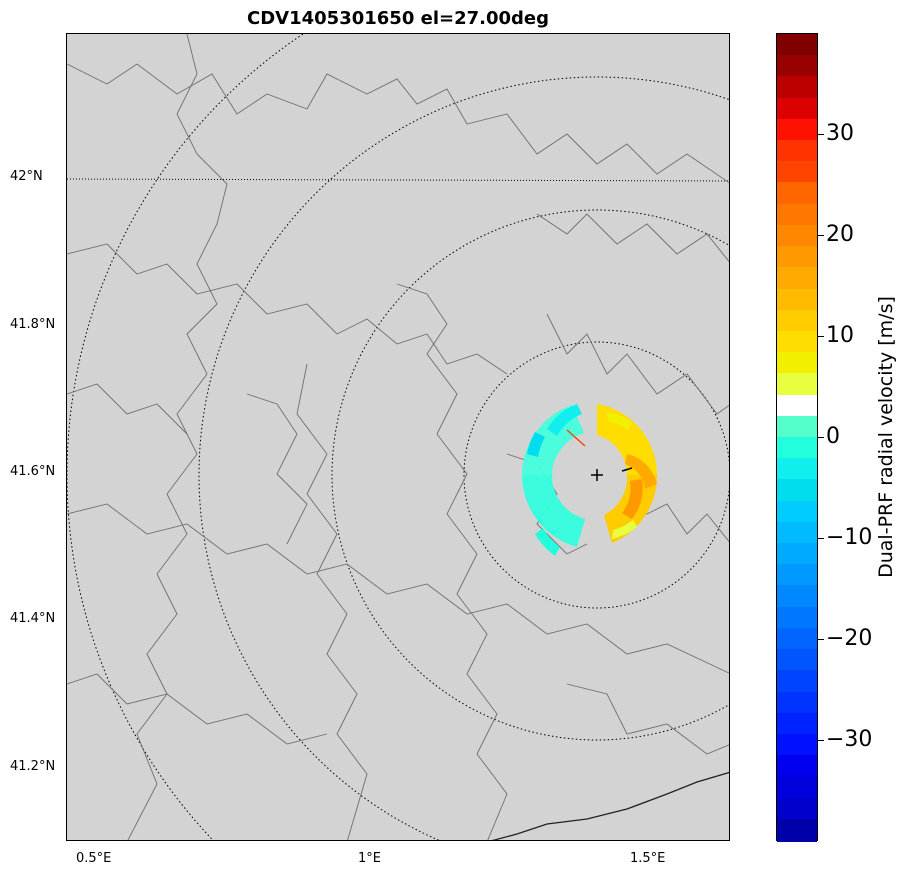 This screenshot has width=907, height=875. What do you see at coordinates (840, 234) in the screenshot?
I see `colorbar-tick-20: 20` at bounding box center [840, 234].